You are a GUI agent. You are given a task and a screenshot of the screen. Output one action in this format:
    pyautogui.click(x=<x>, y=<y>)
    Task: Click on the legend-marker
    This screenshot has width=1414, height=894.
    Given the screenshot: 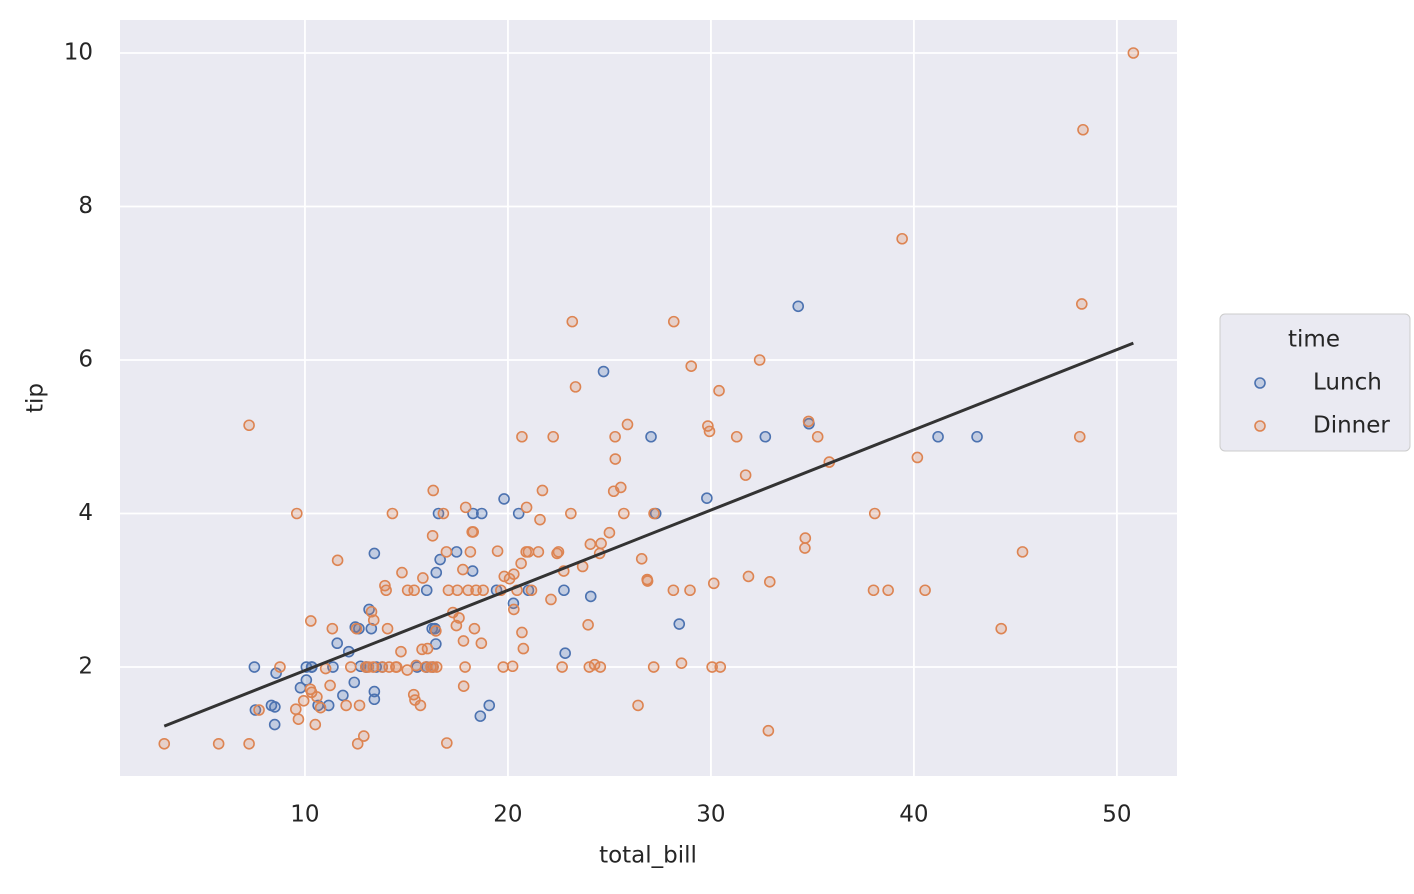 What is the action you would take?
    pyautogui.click(x=1260, y=426)
    